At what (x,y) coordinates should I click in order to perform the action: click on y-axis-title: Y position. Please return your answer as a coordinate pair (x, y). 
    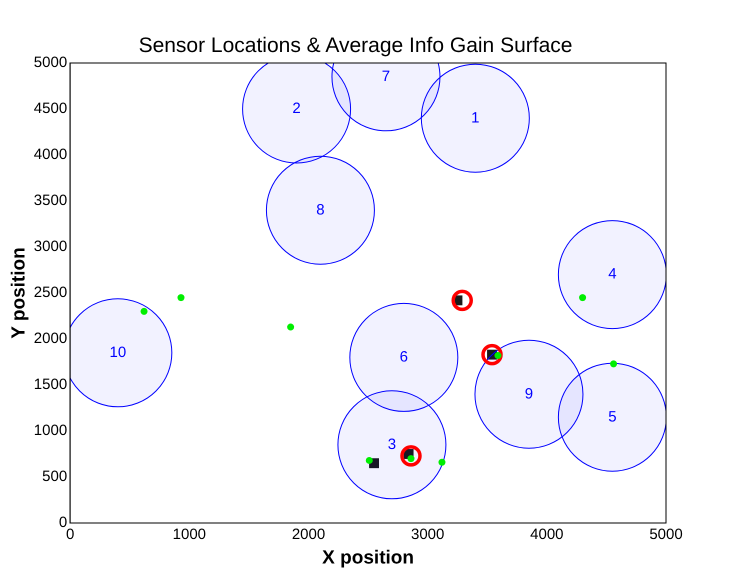
    Looking at the image, I should click on (19, 293).